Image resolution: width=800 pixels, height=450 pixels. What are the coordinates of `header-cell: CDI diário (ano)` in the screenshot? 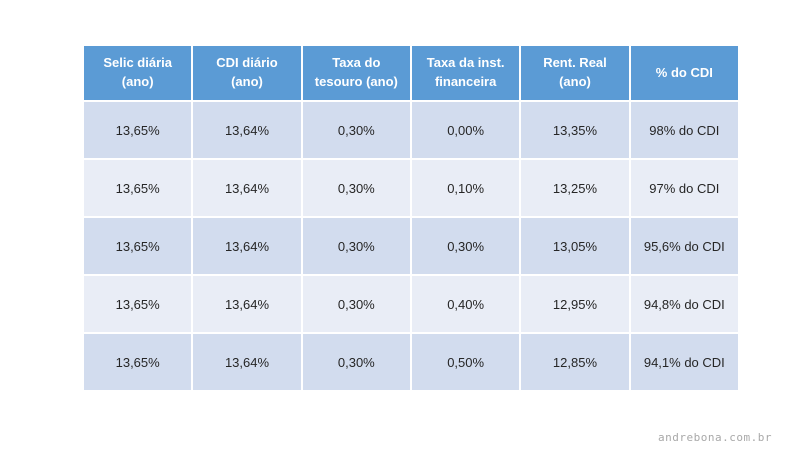 It's located at (247, 73).